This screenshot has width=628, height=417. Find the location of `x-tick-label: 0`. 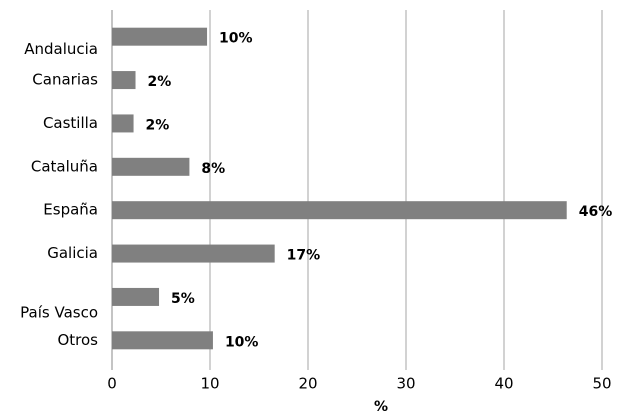

x-tick-label: 0 is located at coordinates (112, 384).